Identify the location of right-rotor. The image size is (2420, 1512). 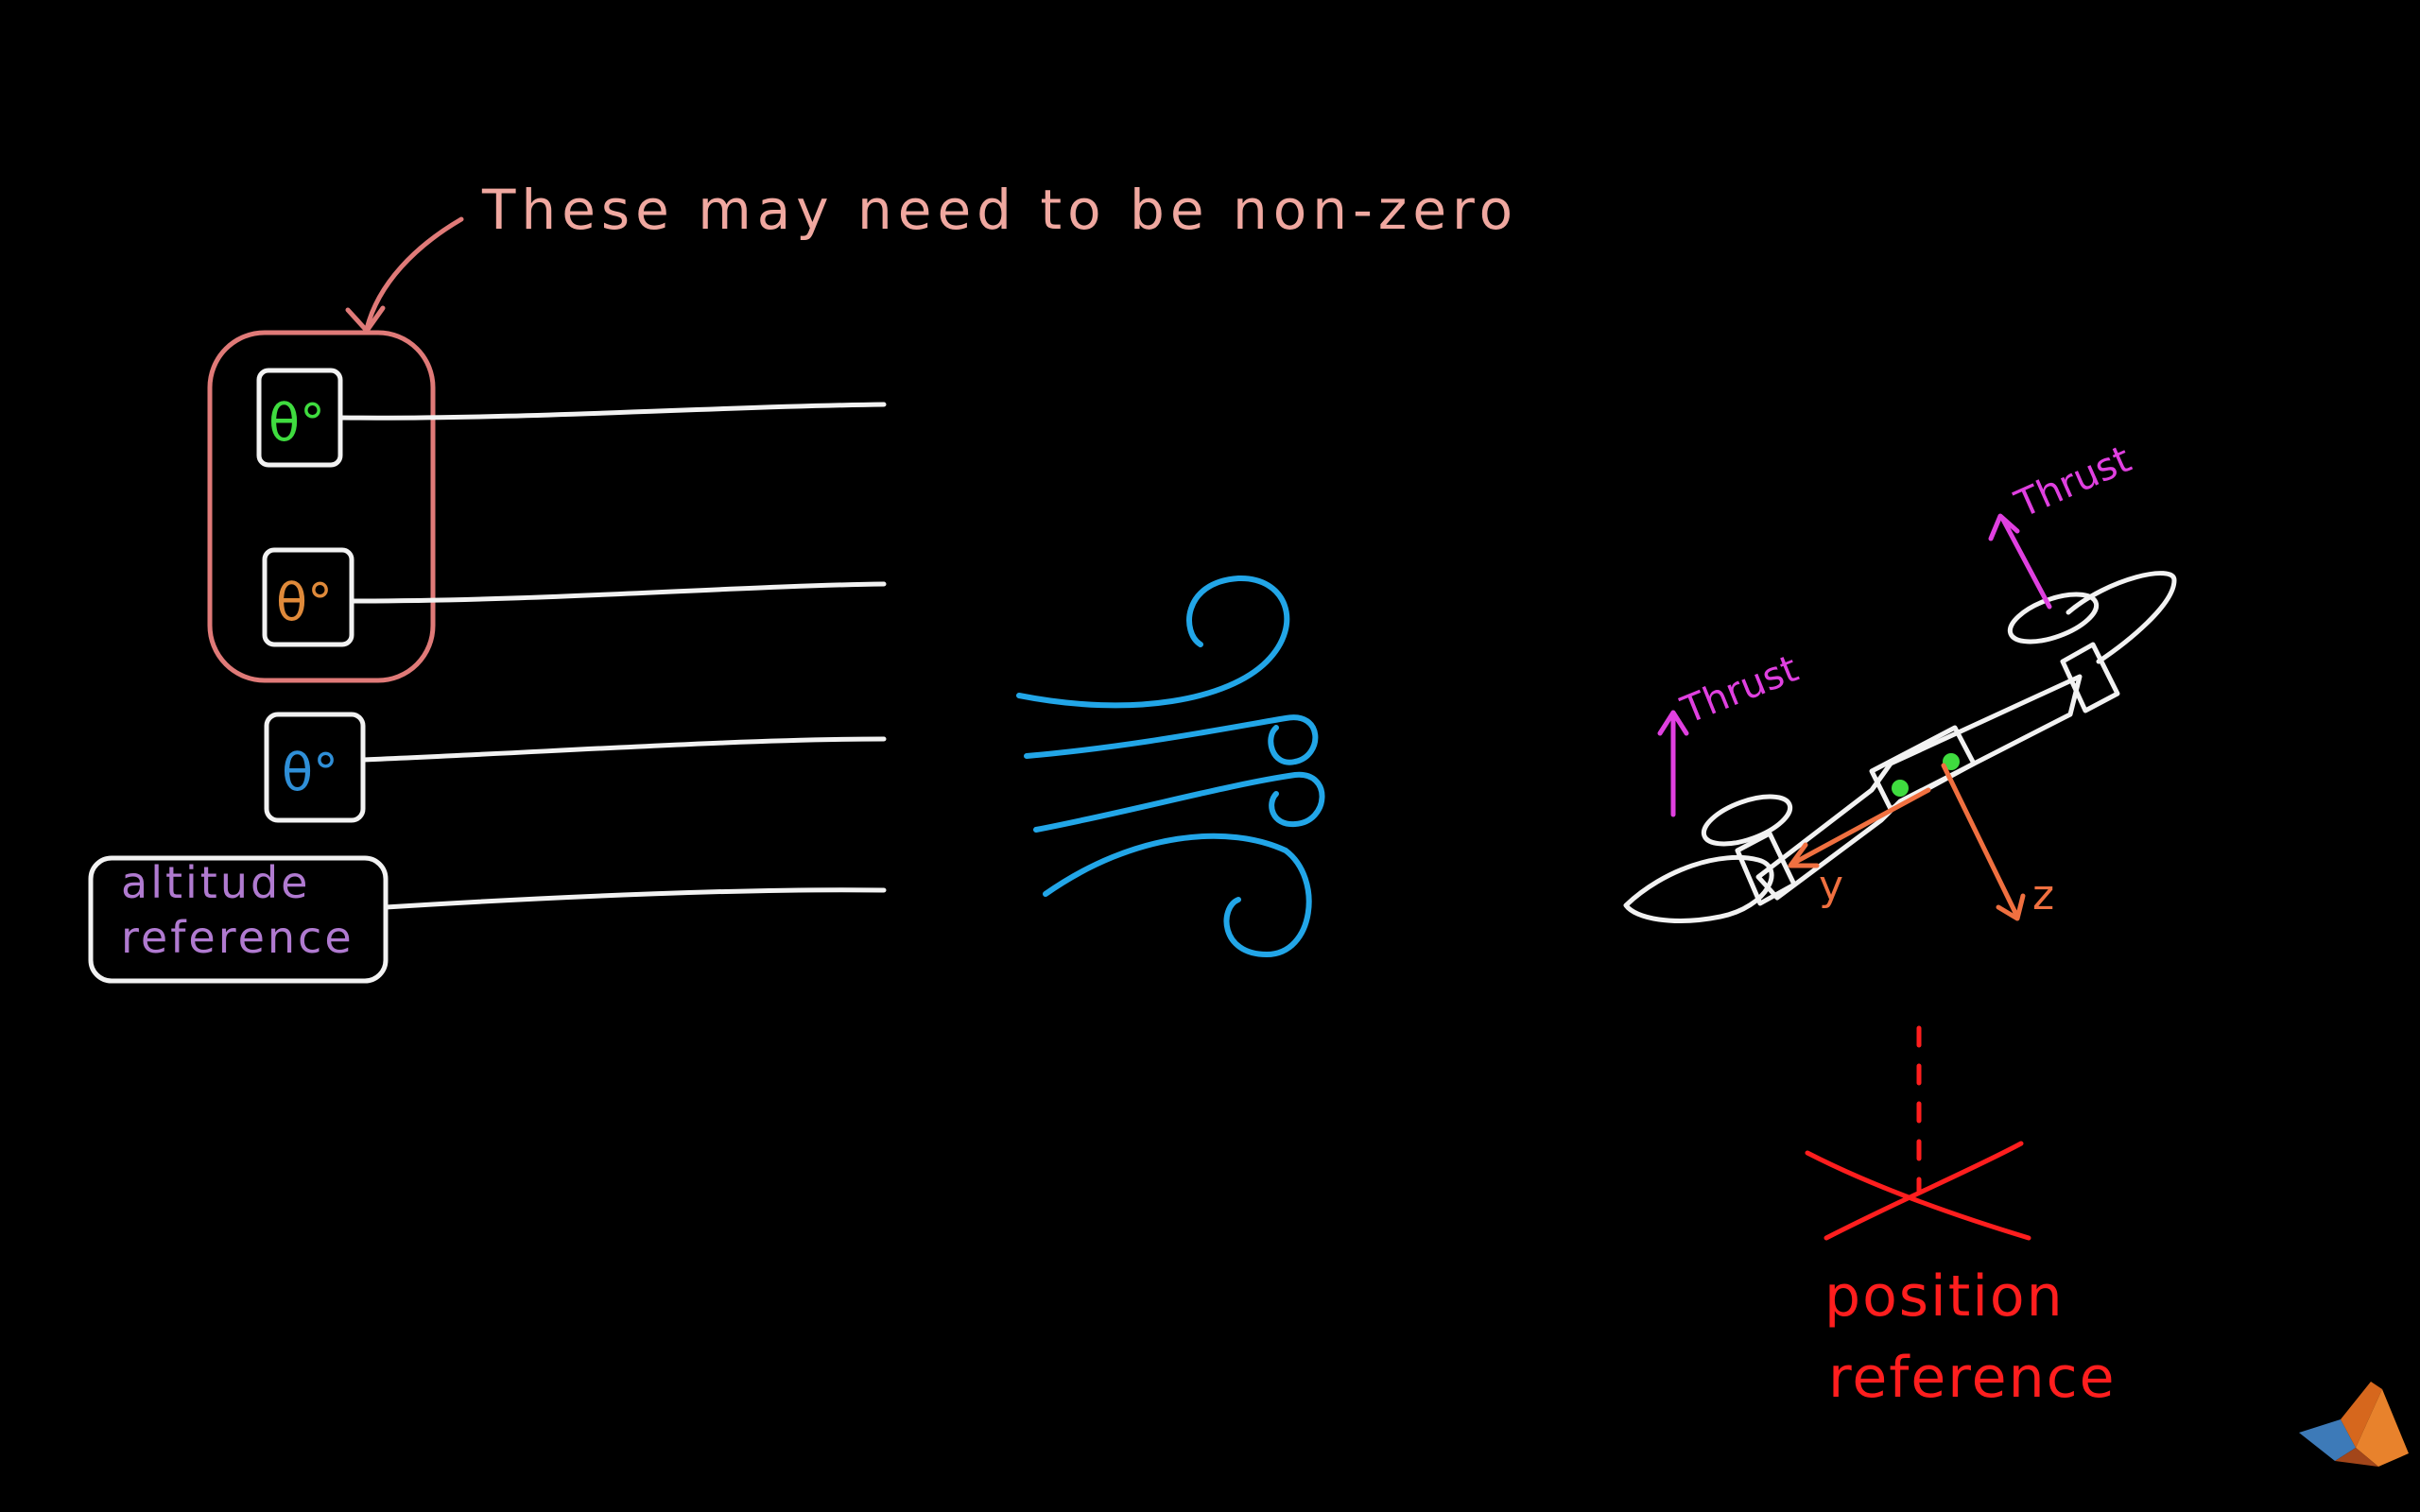
(2053, 618).